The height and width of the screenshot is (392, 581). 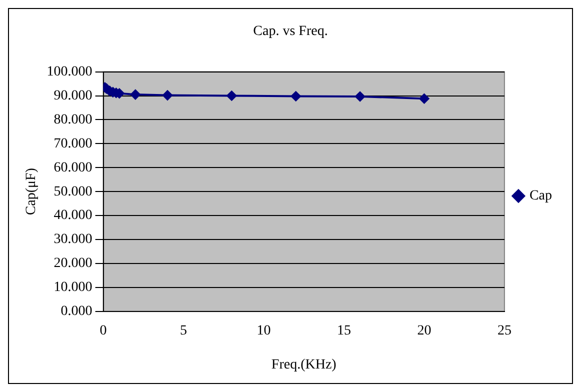 What do you see at coordinates (69, 72) in the screenshot?
I see `y-tick-label: 100.000` at bounding box center [69, 72].